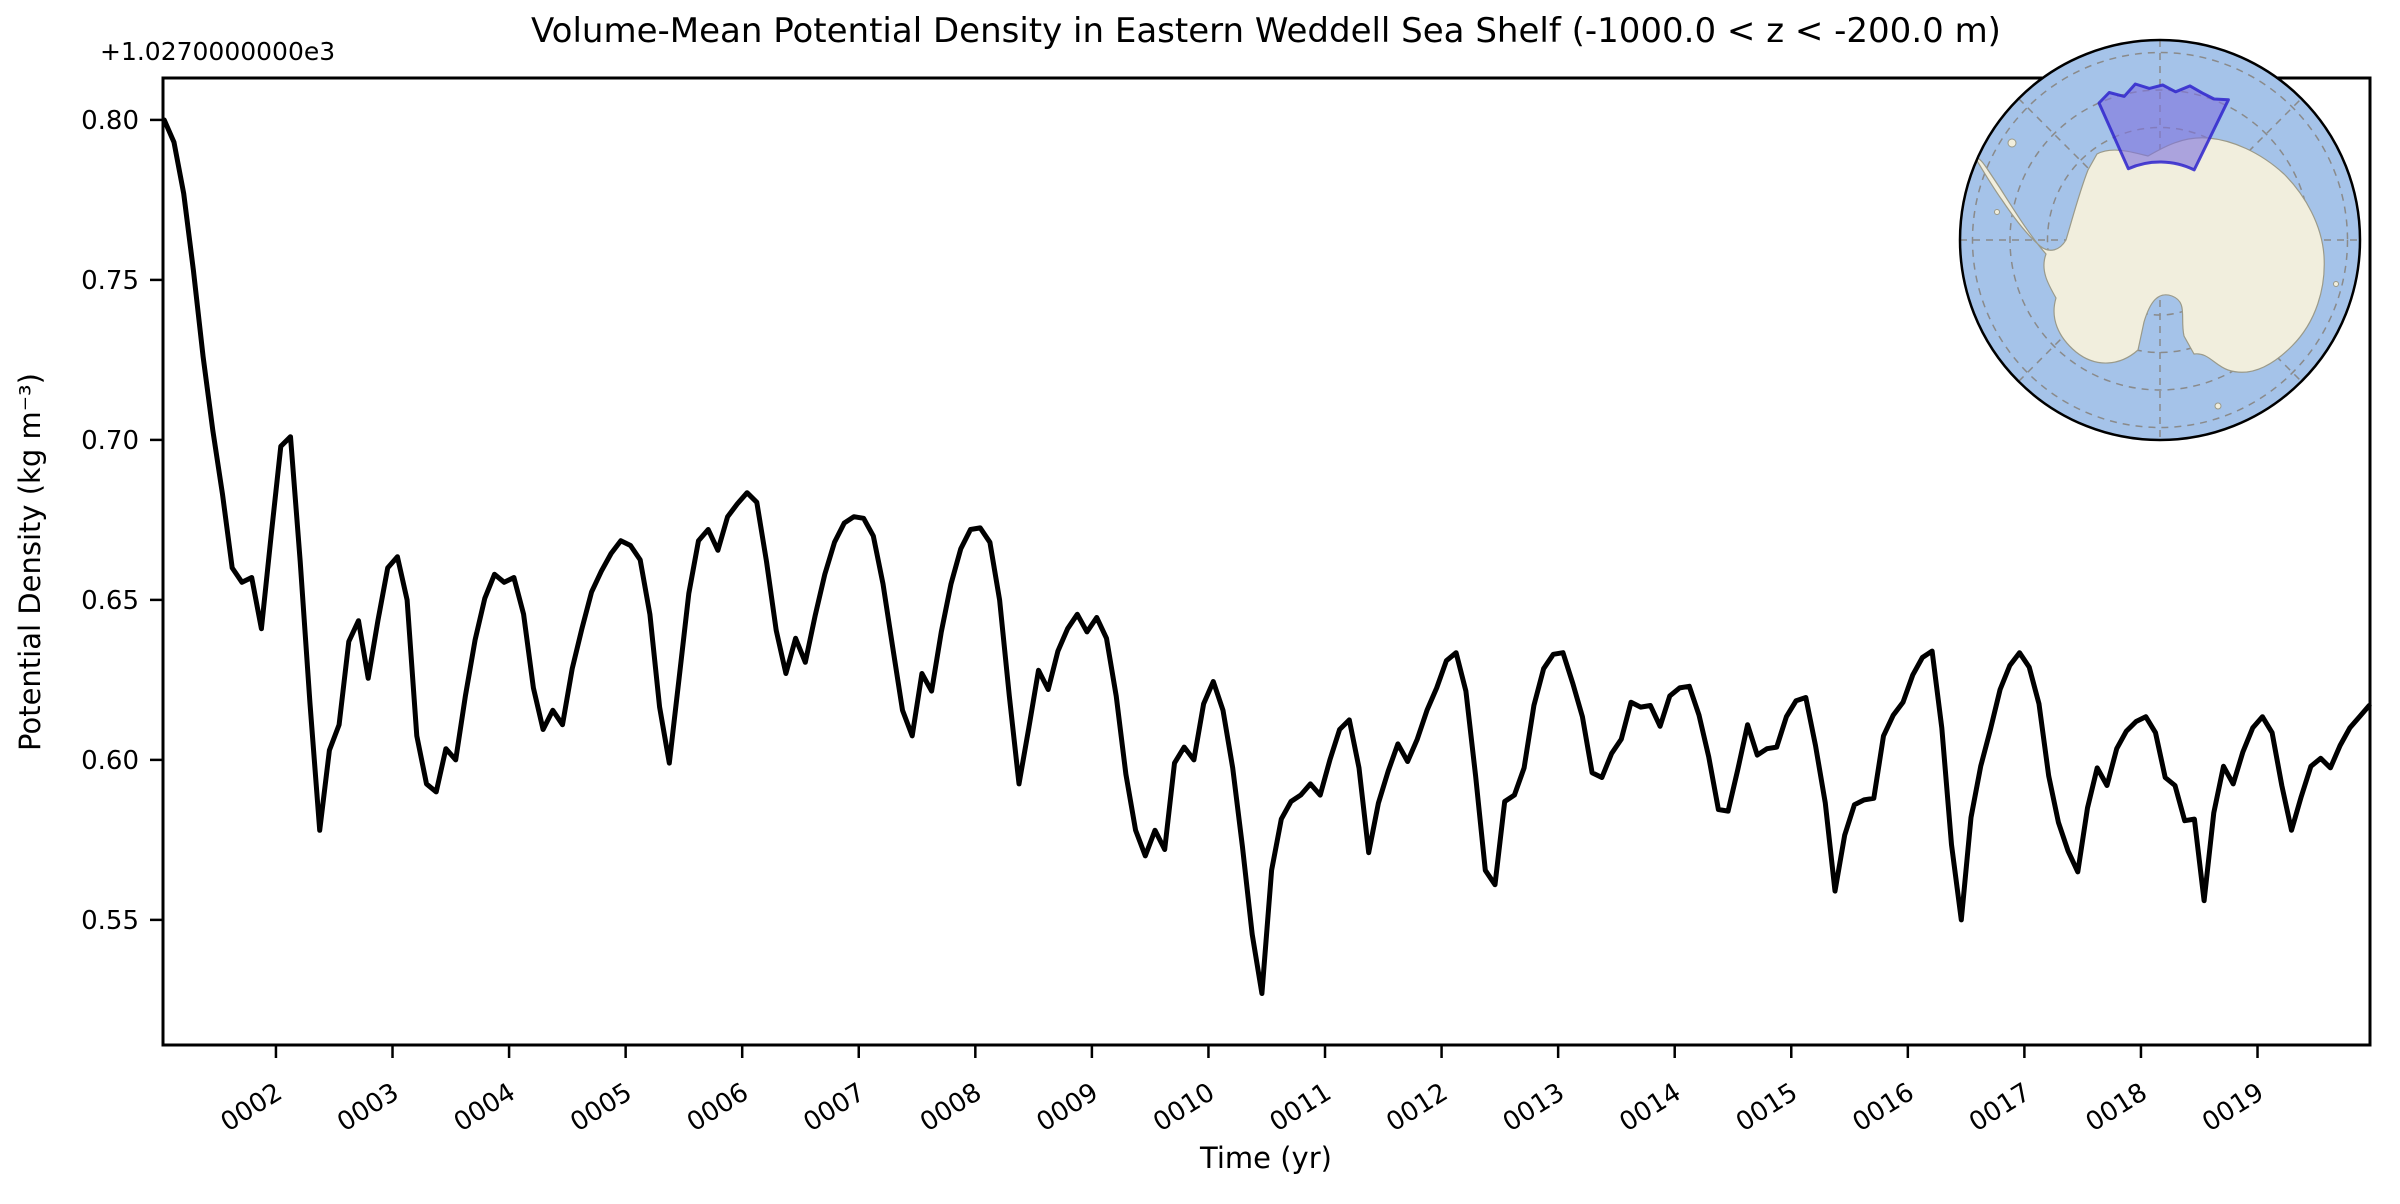 The width and height of the screenshot is (2400, 1204). I want to click on y-tick-label: 0.65, so click(110, 601).